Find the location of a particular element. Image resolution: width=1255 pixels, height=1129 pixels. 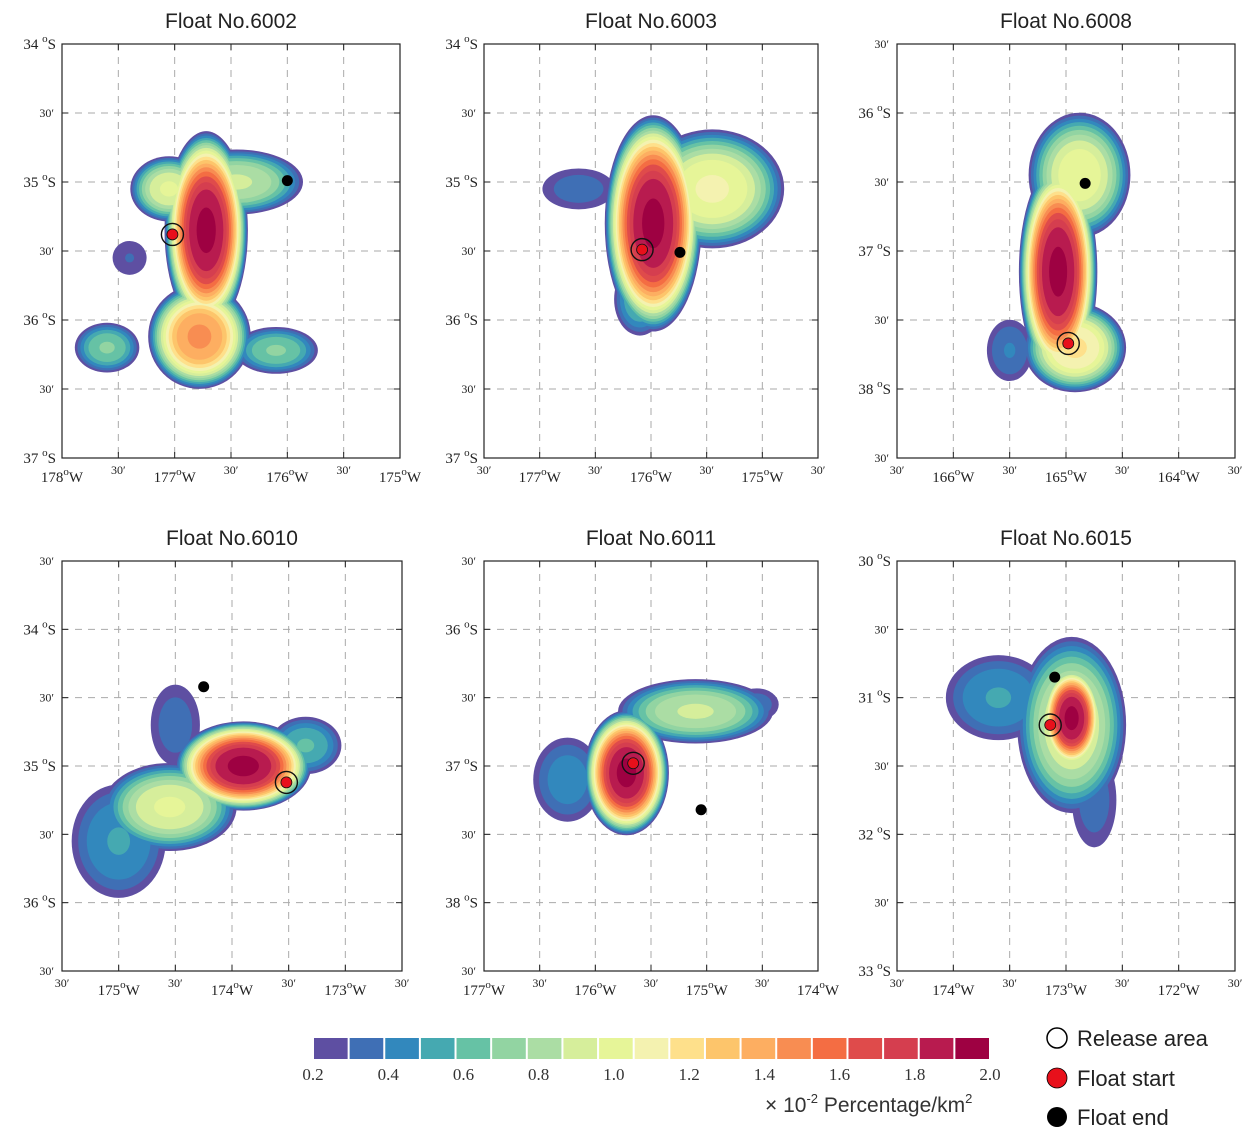

y-tick-label: 35 oS is located at coordinates (39, 765).